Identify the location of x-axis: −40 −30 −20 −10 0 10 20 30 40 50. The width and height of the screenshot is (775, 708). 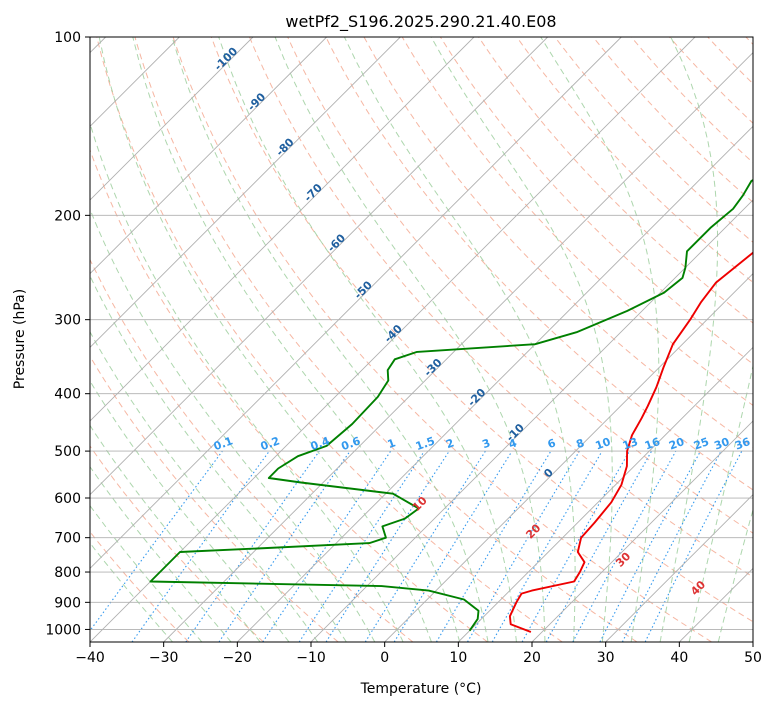
(418, 654).